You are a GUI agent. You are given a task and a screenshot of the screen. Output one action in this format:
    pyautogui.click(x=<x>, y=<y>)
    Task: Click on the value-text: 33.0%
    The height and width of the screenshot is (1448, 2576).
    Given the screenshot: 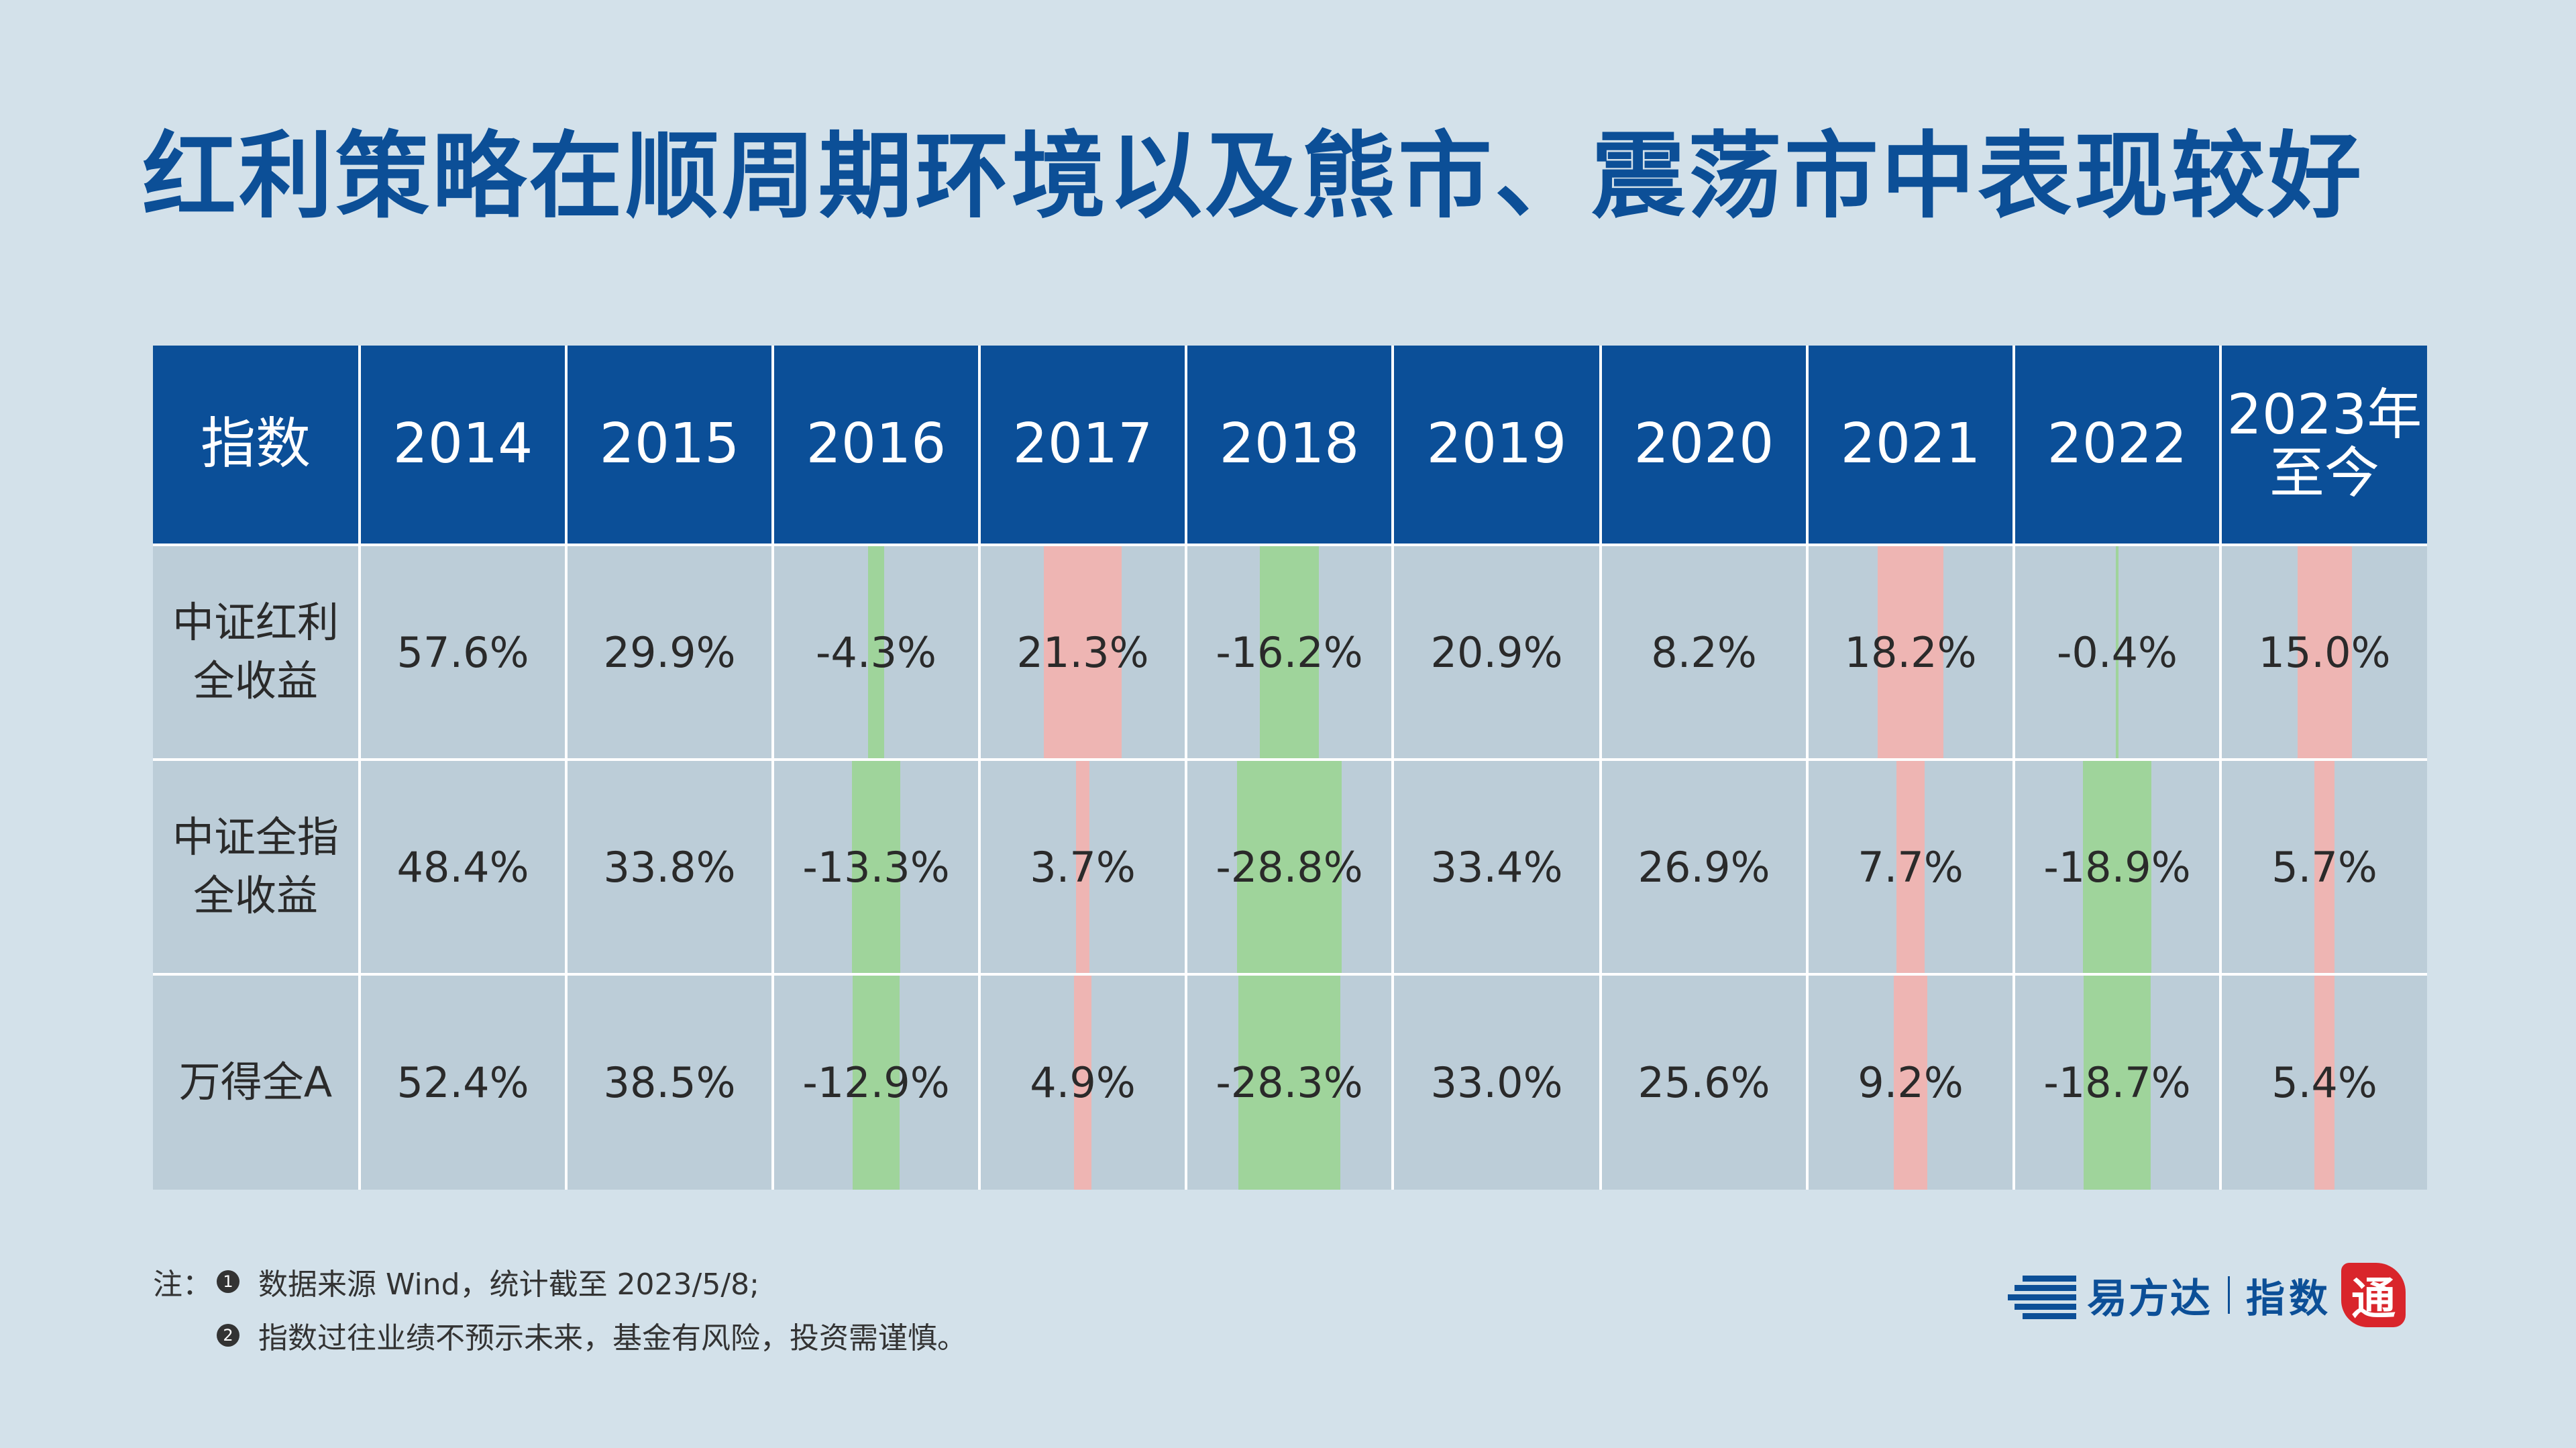 What is the action you would take?
    pyautogui.click(x=1496, y=1082)
    